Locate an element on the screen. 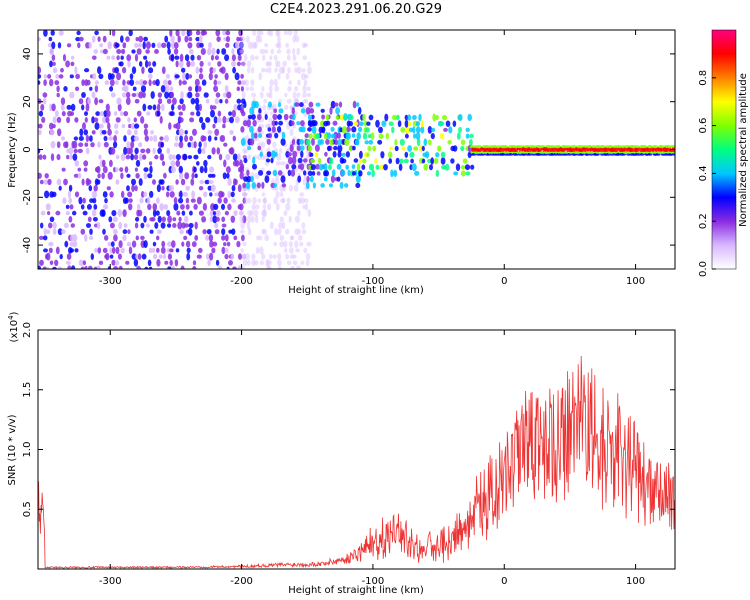 The width and height of the screenshot is (750, 600). x-tick-label: 0 is located at coordinates (504, 281).